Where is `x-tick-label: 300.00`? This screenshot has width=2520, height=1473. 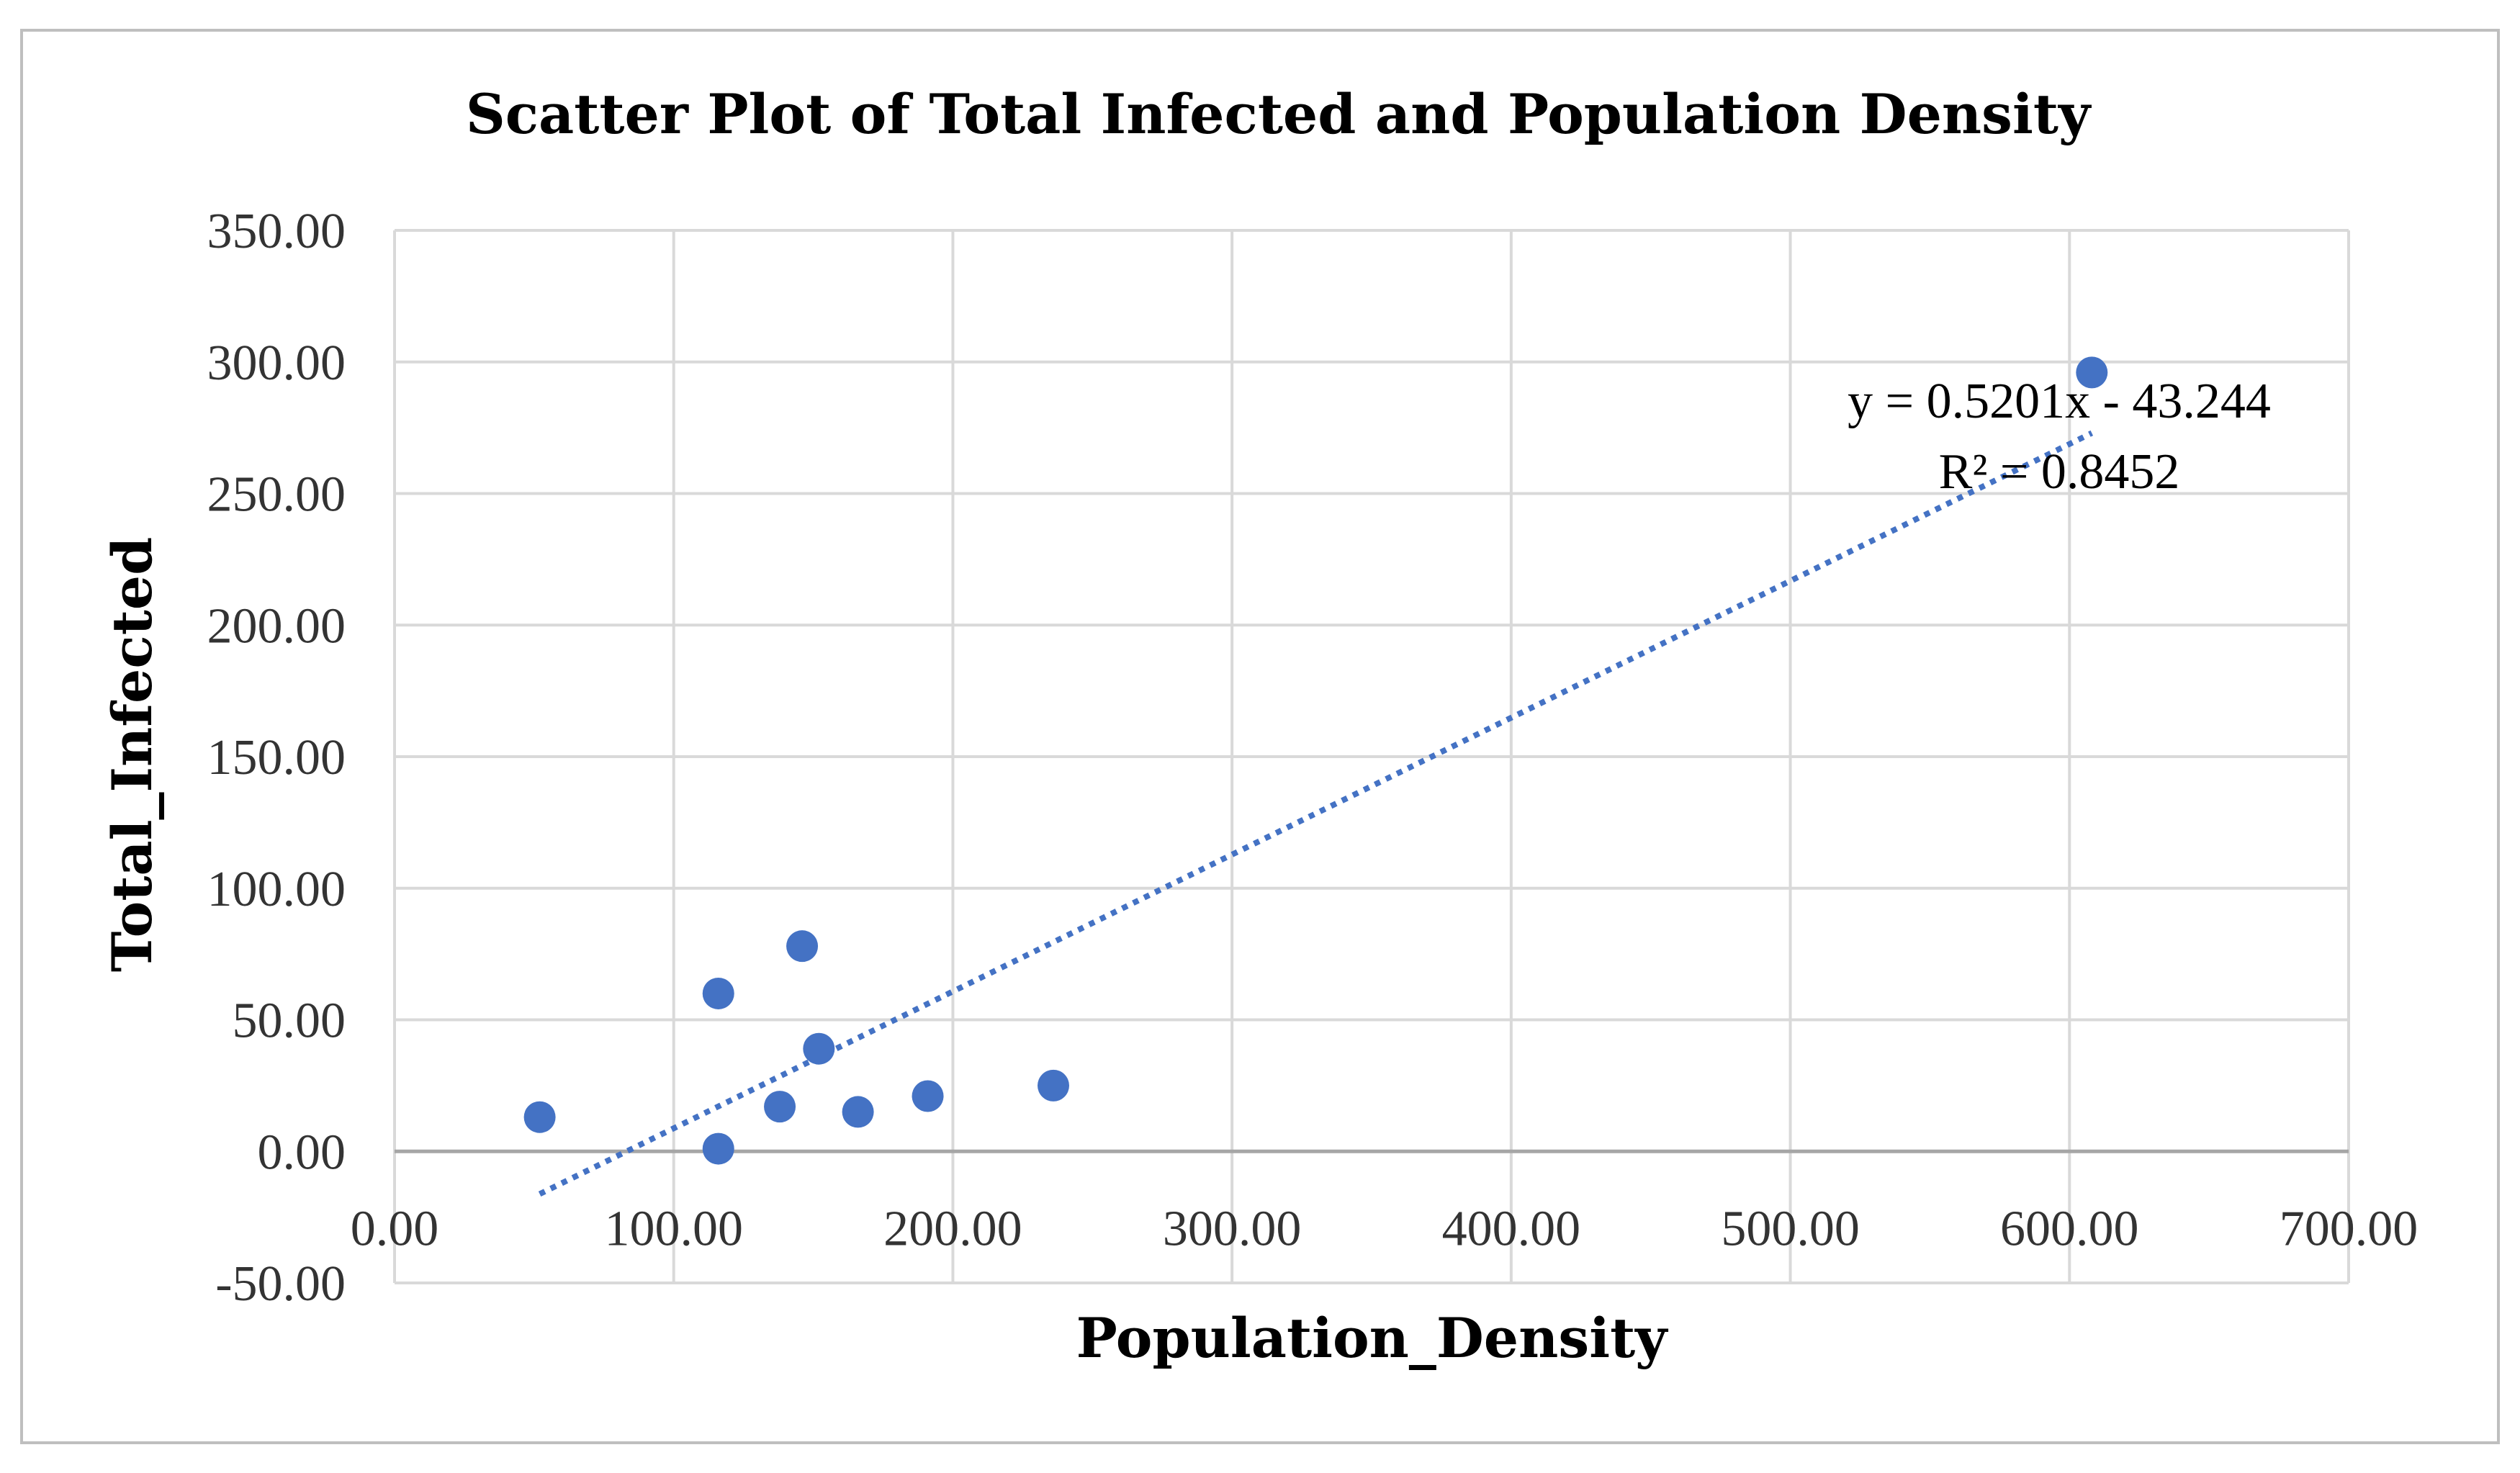 x-tick-label: 300.00 is located at coordinates (1232, 1229).